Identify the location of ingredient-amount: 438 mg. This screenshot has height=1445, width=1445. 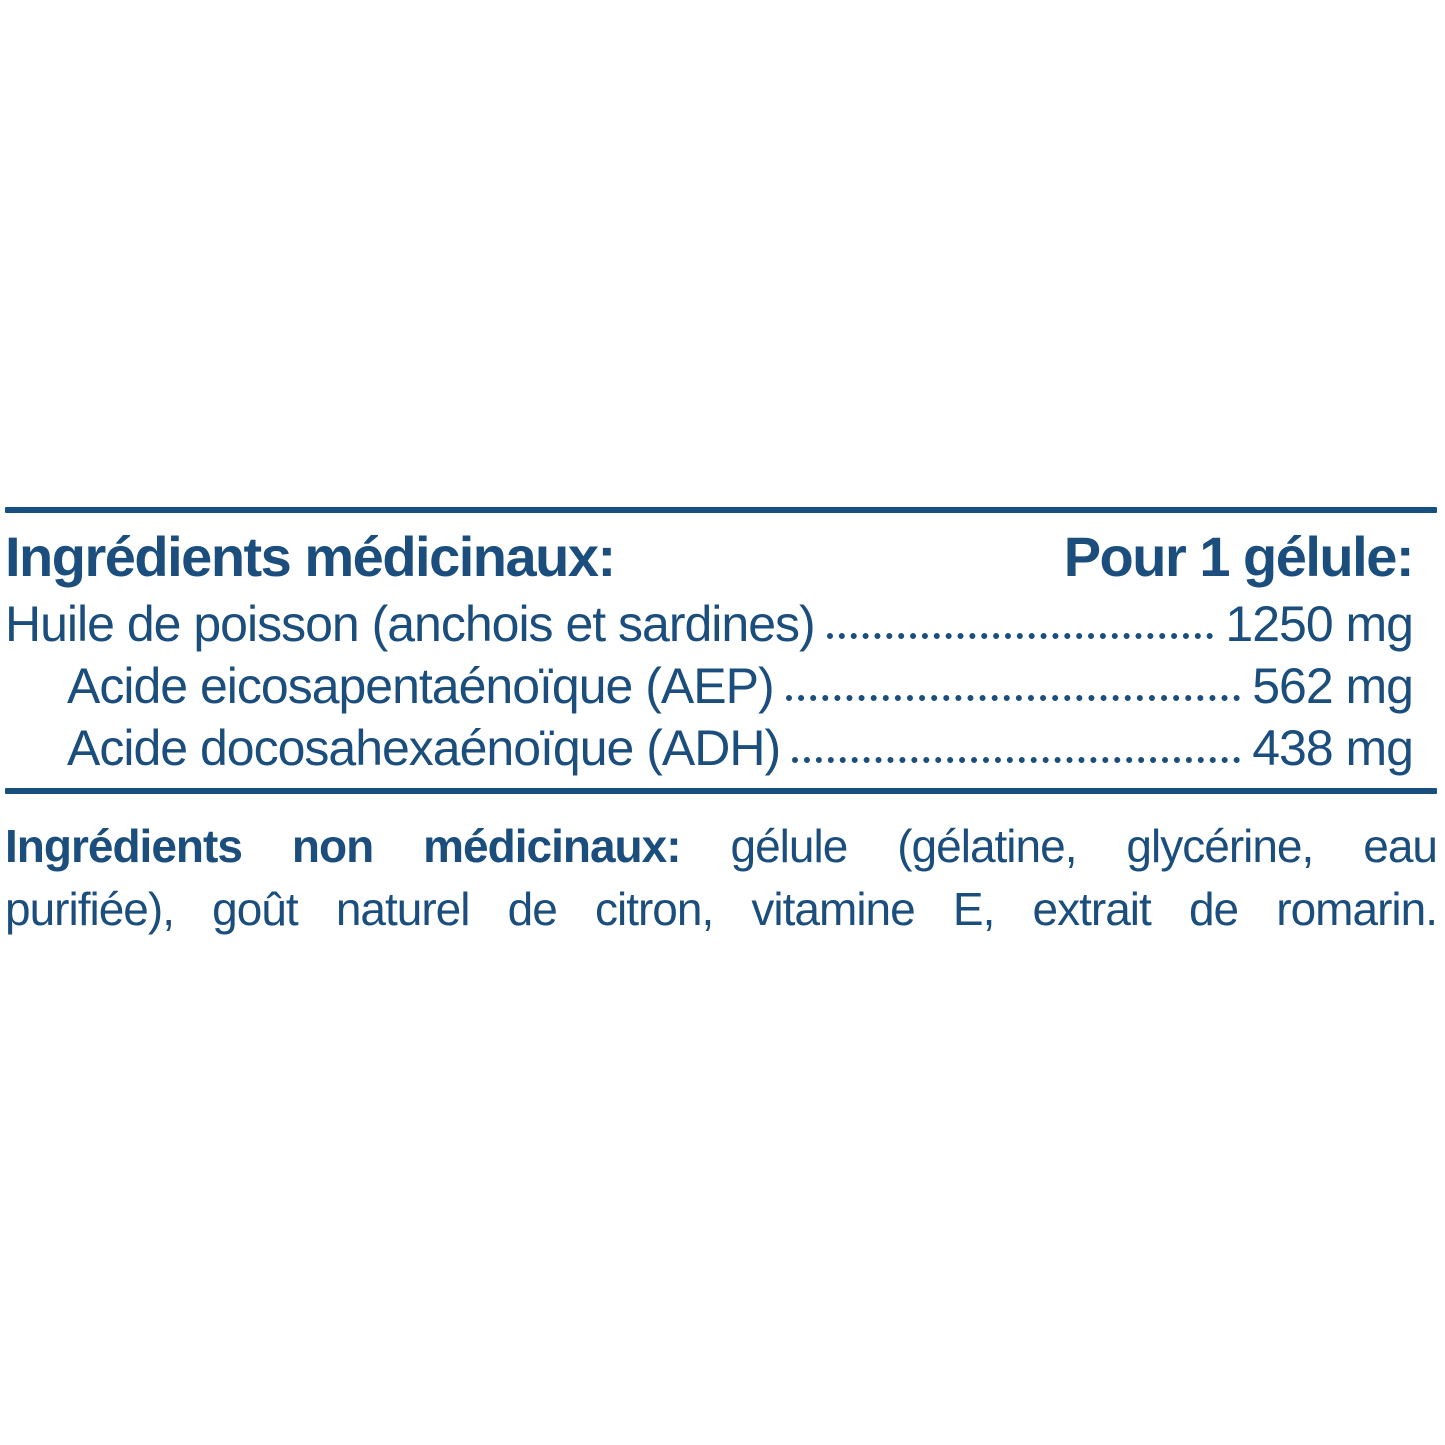
(1333, 748).